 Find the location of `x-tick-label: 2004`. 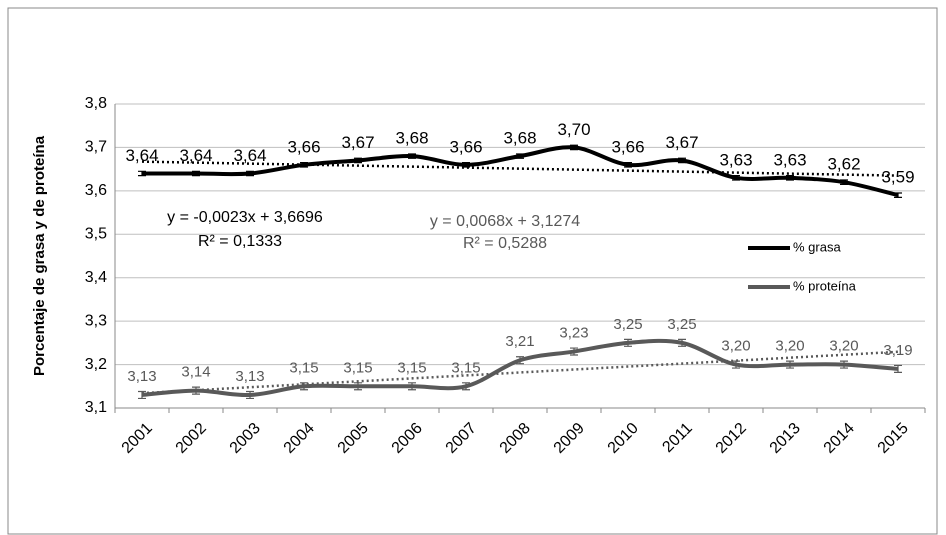

x-tick-label: 2004 is located at coordinates (299, 438).